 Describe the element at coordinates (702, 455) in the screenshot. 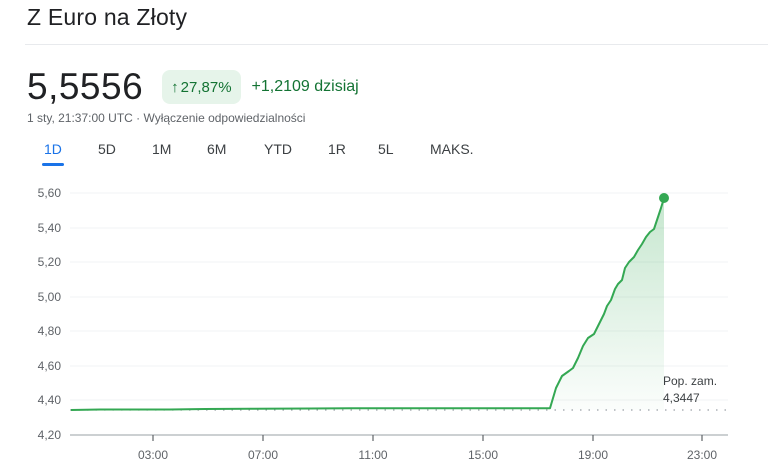

I see `x-tick: 23:00` at that location.